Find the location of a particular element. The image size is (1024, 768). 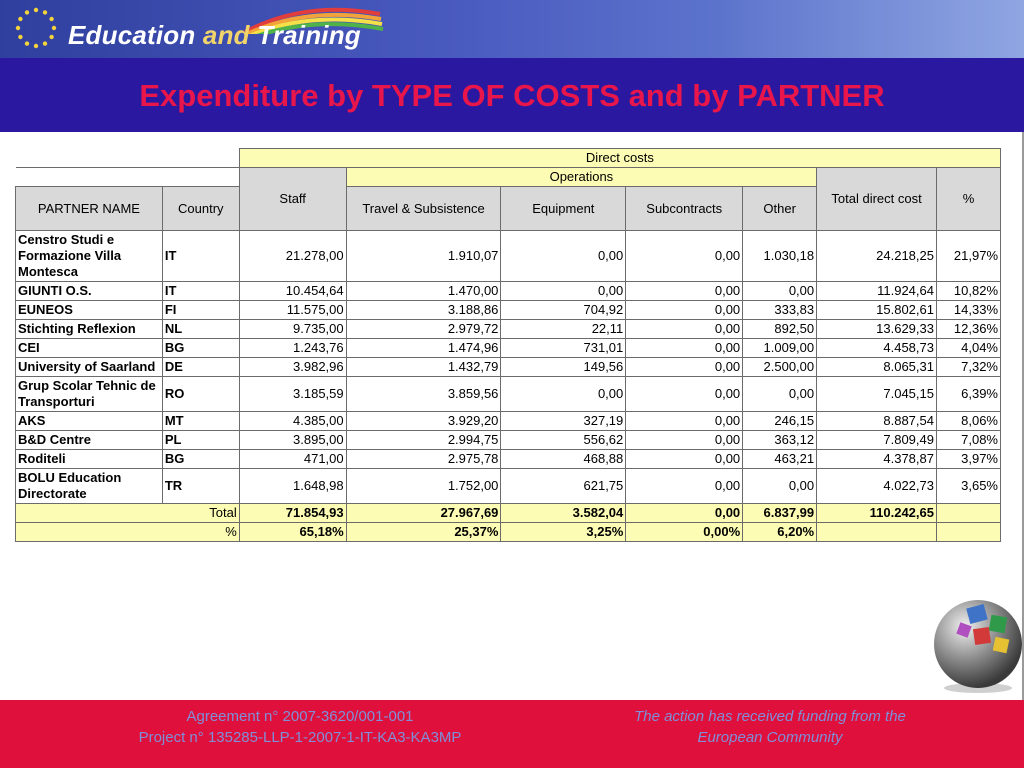

header-row-direct: Direct costs is located at coordinates (508, 158).